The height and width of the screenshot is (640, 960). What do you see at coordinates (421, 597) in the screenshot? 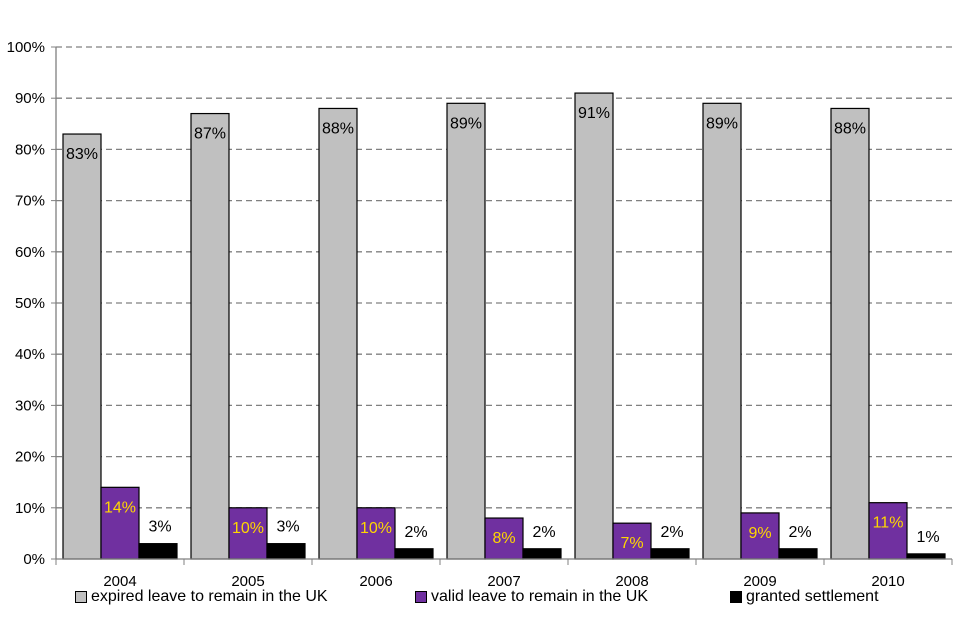
I see `legend-swatch-valid` at bounding box center [421, 597].